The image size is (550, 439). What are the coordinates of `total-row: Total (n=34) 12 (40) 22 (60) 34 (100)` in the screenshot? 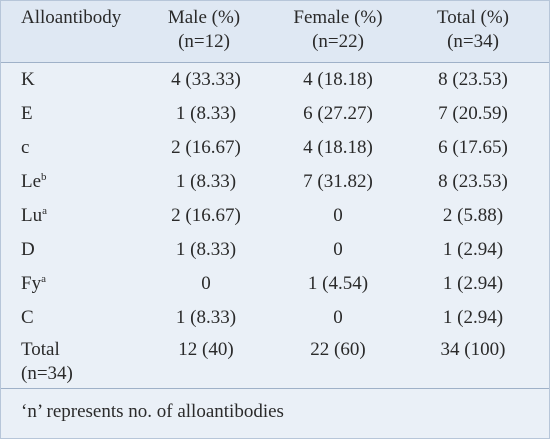 It's located at (275, 361).